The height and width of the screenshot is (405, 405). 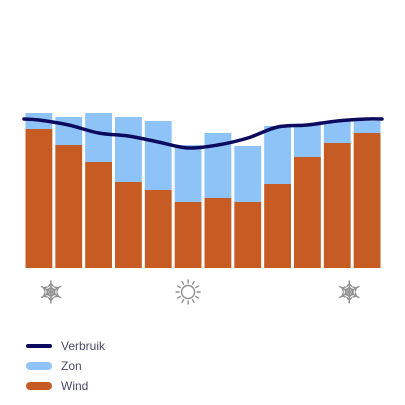 I want to click on series-line-verbruik, so click(x=203, y=133).